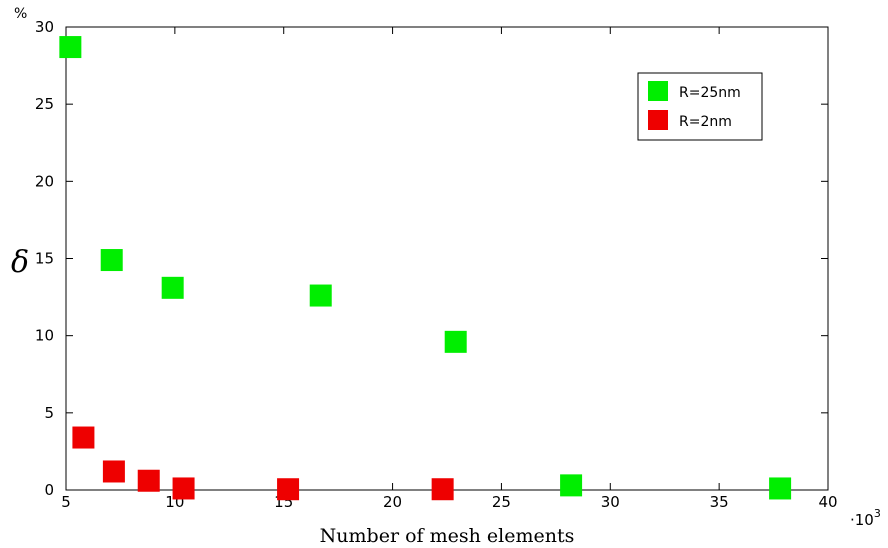 The width and height of the screenshot is (888, 548). Describe the element at coordinates (658, 120) in the screenshot. I see `legend-swatch-r2` at that location.